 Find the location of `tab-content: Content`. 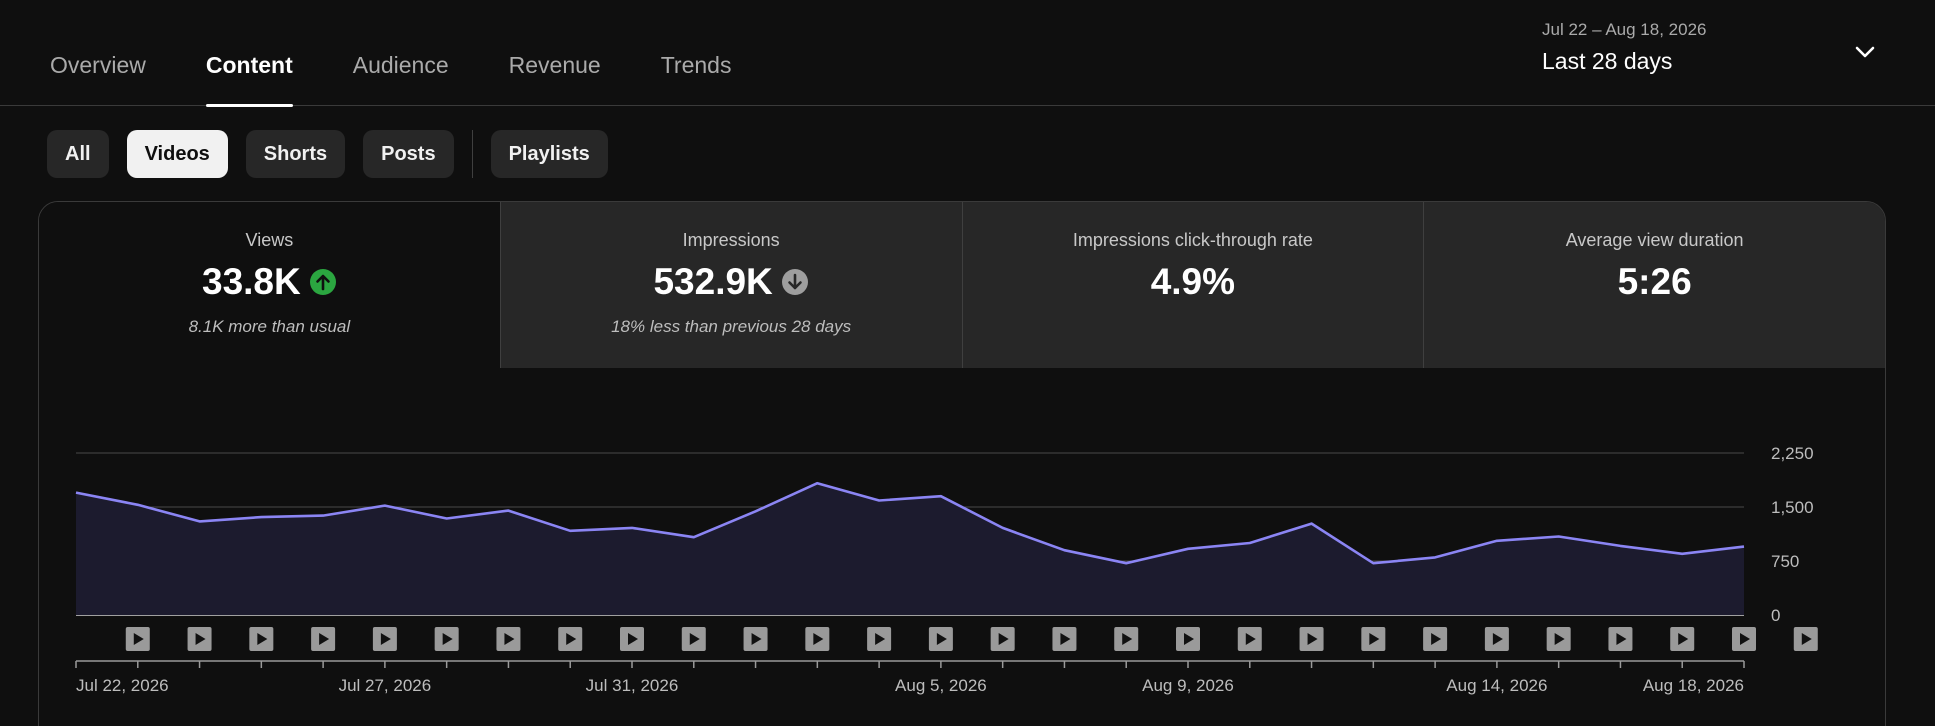

tab-content: Content is located at coordinates (249, 79).